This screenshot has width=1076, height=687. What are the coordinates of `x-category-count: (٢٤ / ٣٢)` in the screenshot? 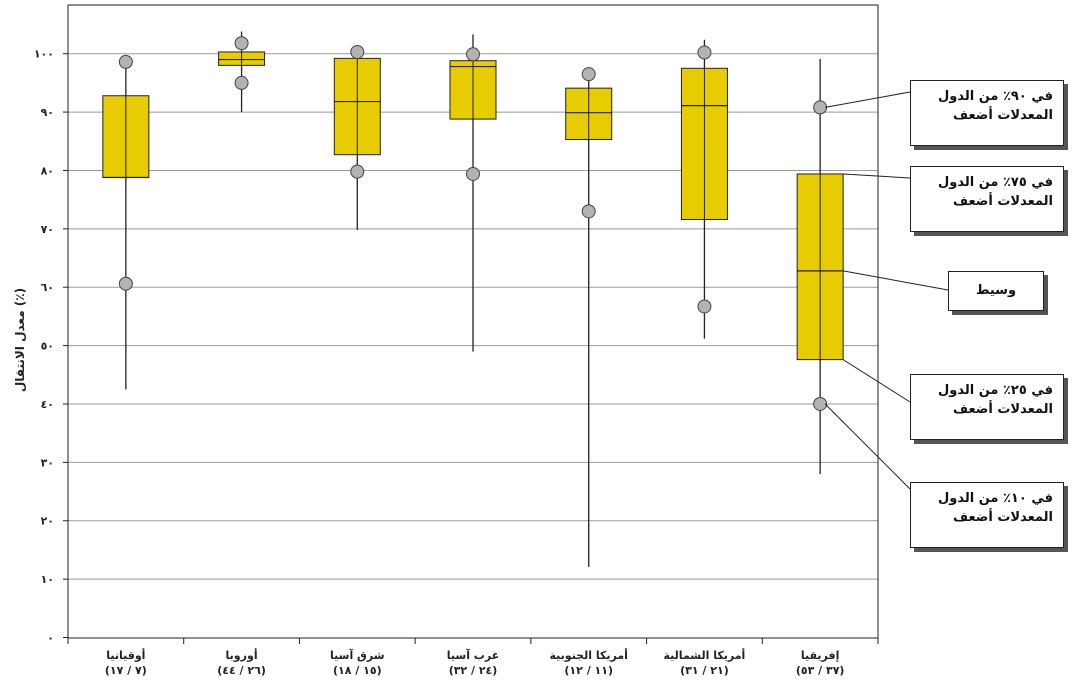 It's located at (473, 670).